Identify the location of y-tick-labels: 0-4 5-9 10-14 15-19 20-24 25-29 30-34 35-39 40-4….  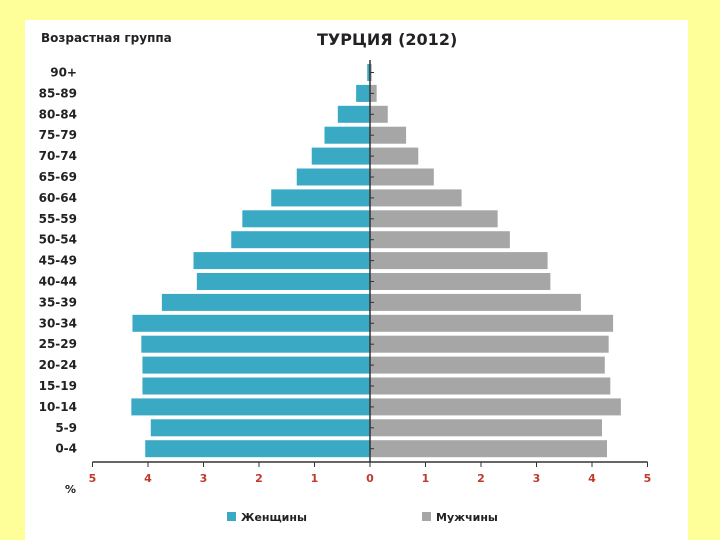
(58, 261).